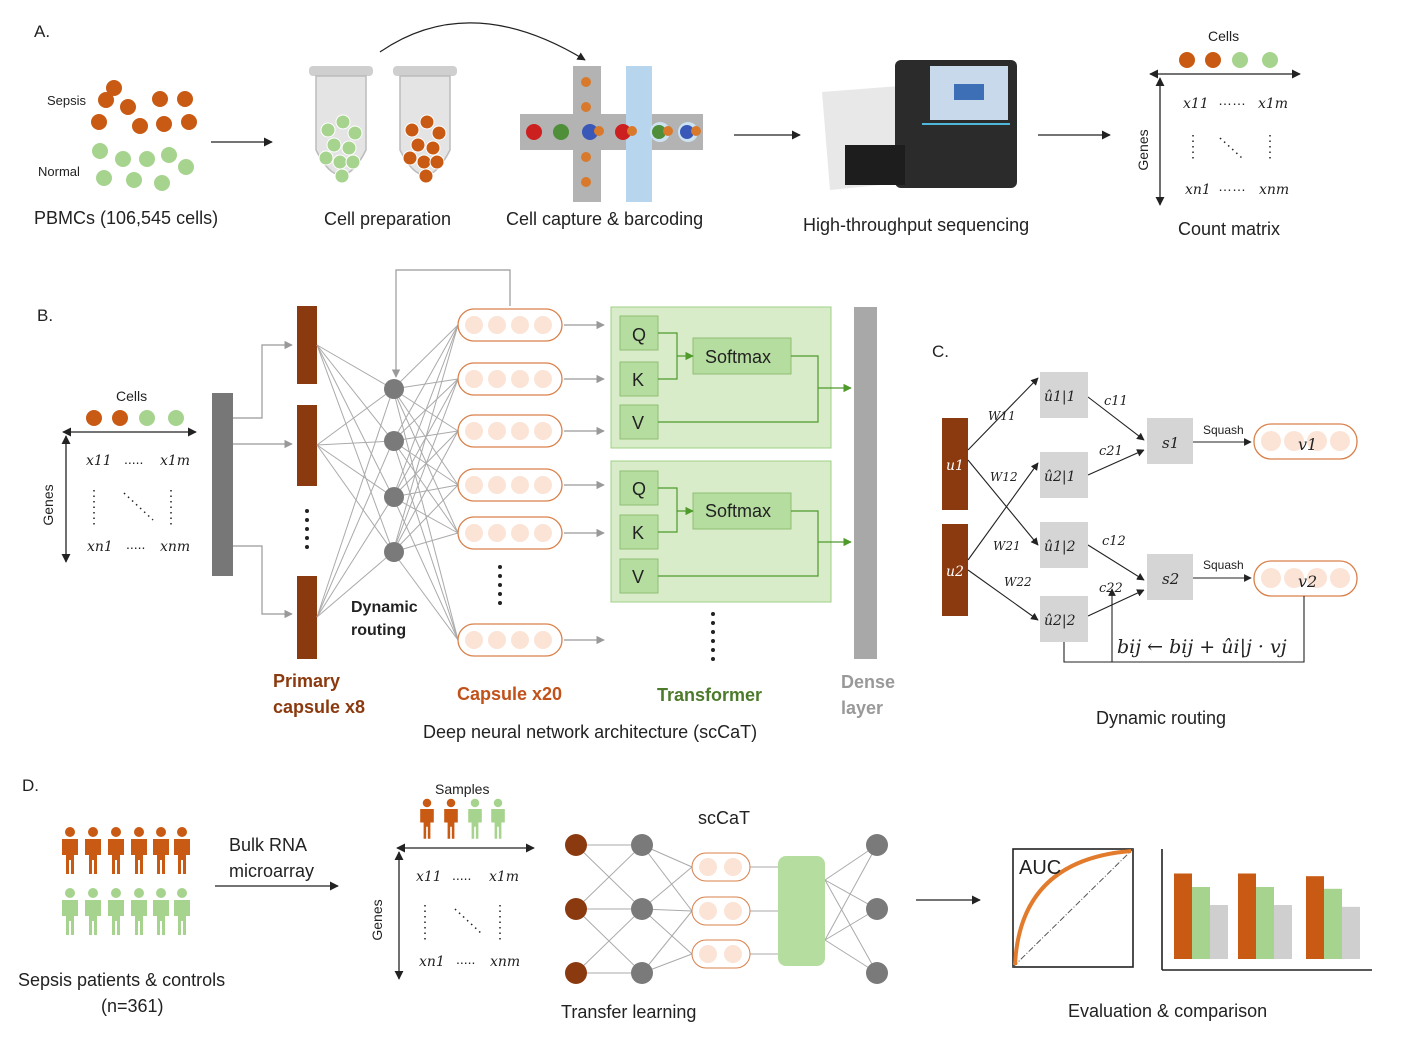 This screenshot has width=1426, height=1038. Describe the element at coordinates (1167, 1011) in the screenshot. I see `eval-label: Evaluation & comparison` at that location.